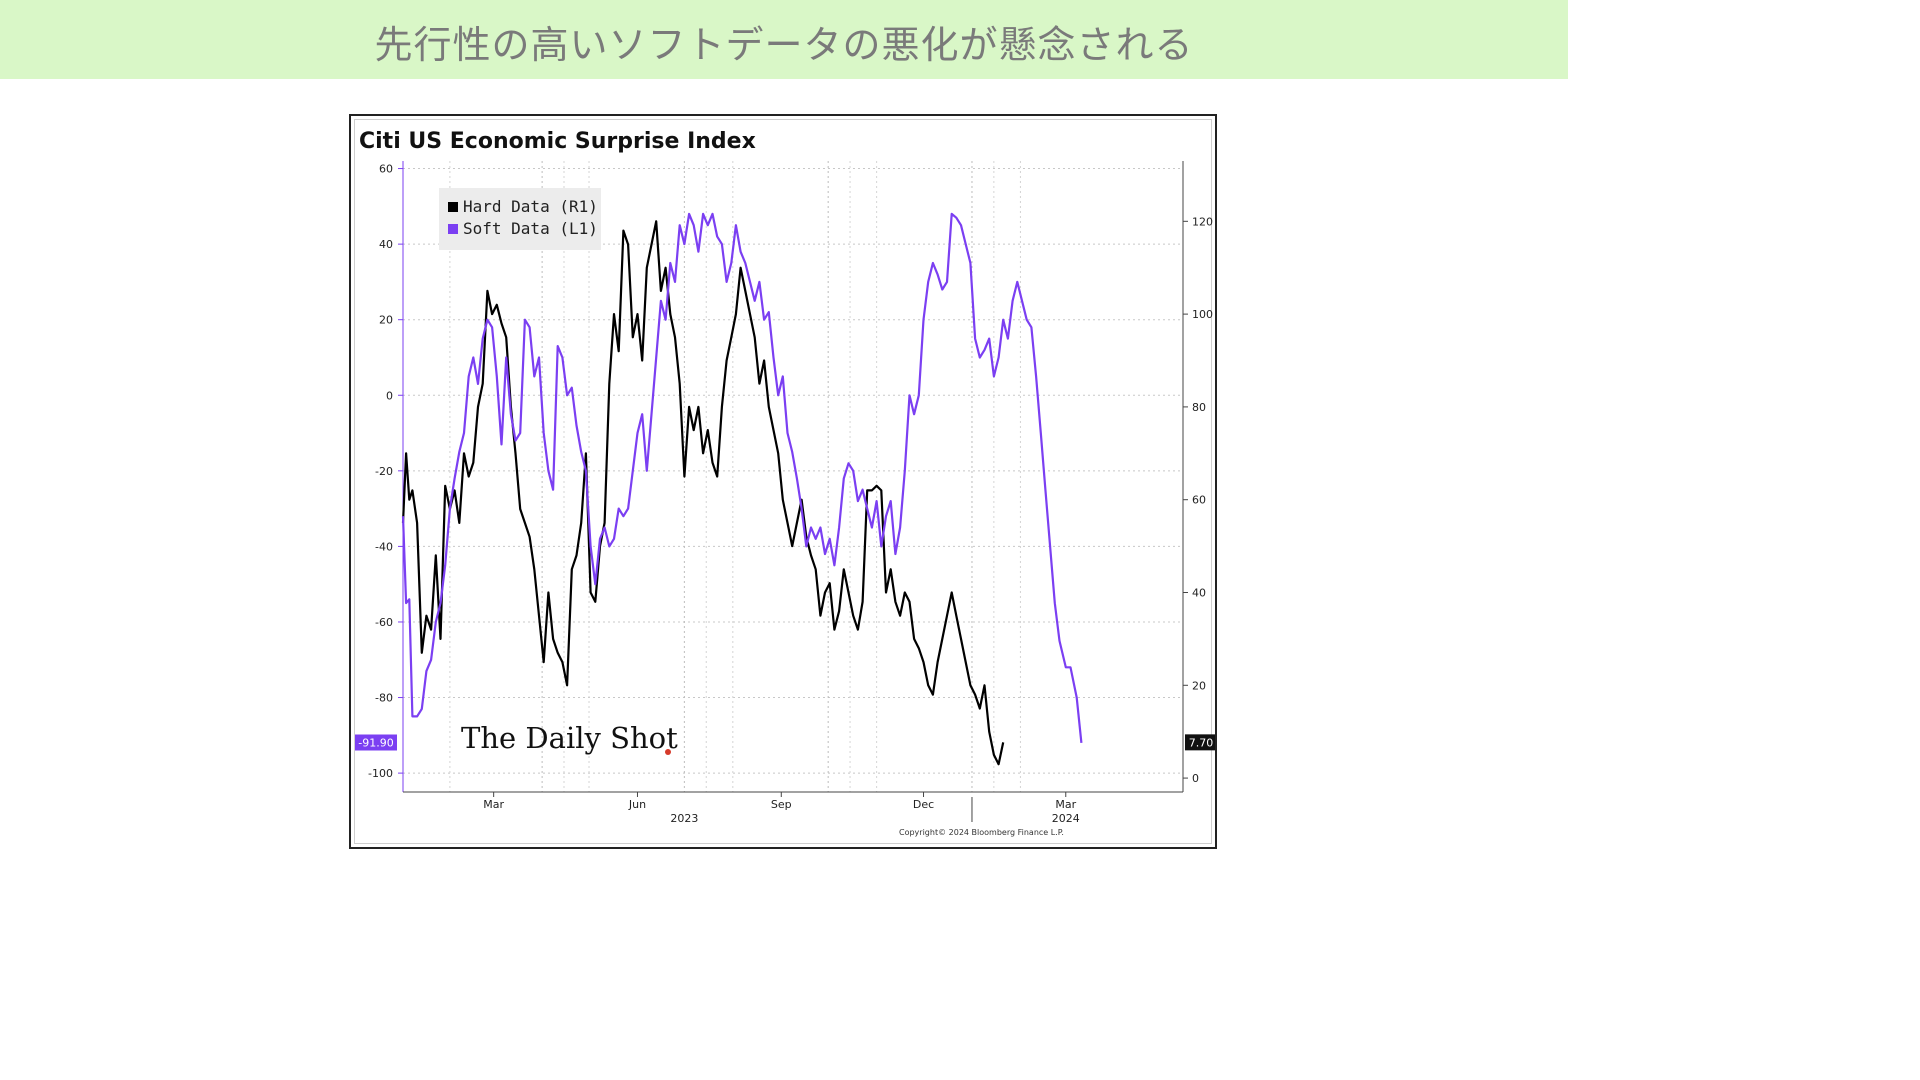 Image resolution: width=1920 pixels, height=1080 pixels. I want to click on soft-last-value-badge, so click(376, 742).